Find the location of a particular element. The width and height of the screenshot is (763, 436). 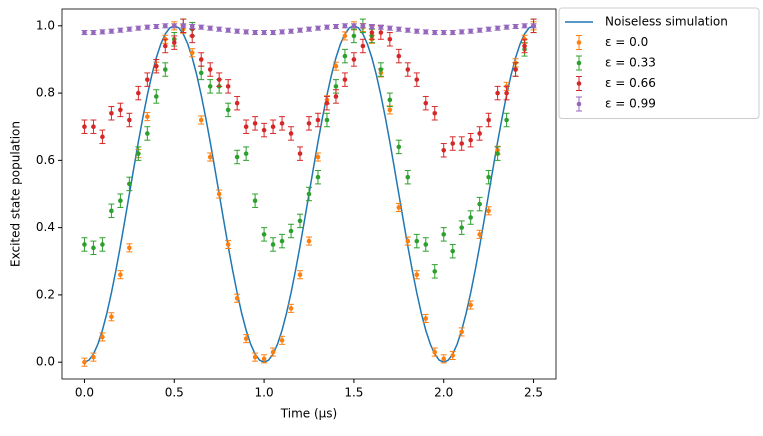

y-tick-label: 1.0 is located at coordinates (45, 25).